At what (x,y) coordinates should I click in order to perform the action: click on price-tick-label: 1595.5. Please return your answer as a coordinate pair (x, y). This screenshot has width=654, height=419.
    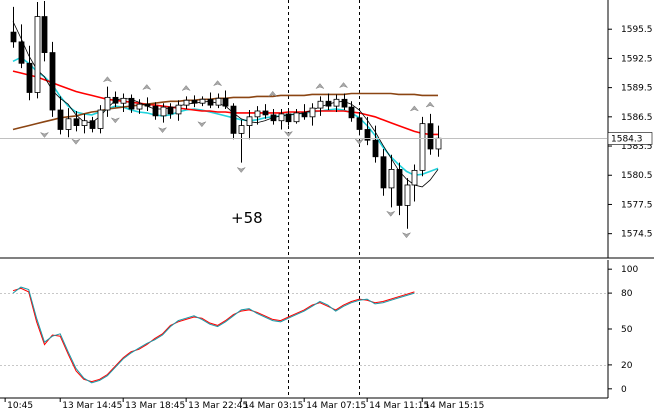
    Looking at the image, I should click on (637, 30).